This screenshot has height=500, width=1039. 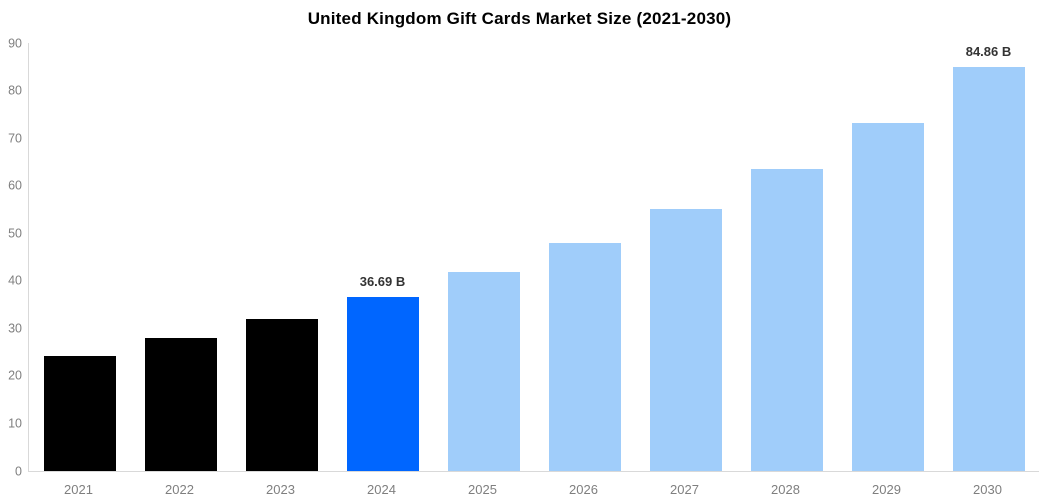 What do you see at coordinates (533, 484) in the screenshot?
I see `x-axis: 2021 2022 2023 2024 2025 2026 2027 2028 2029 2030` at bounding box center [533, 484].